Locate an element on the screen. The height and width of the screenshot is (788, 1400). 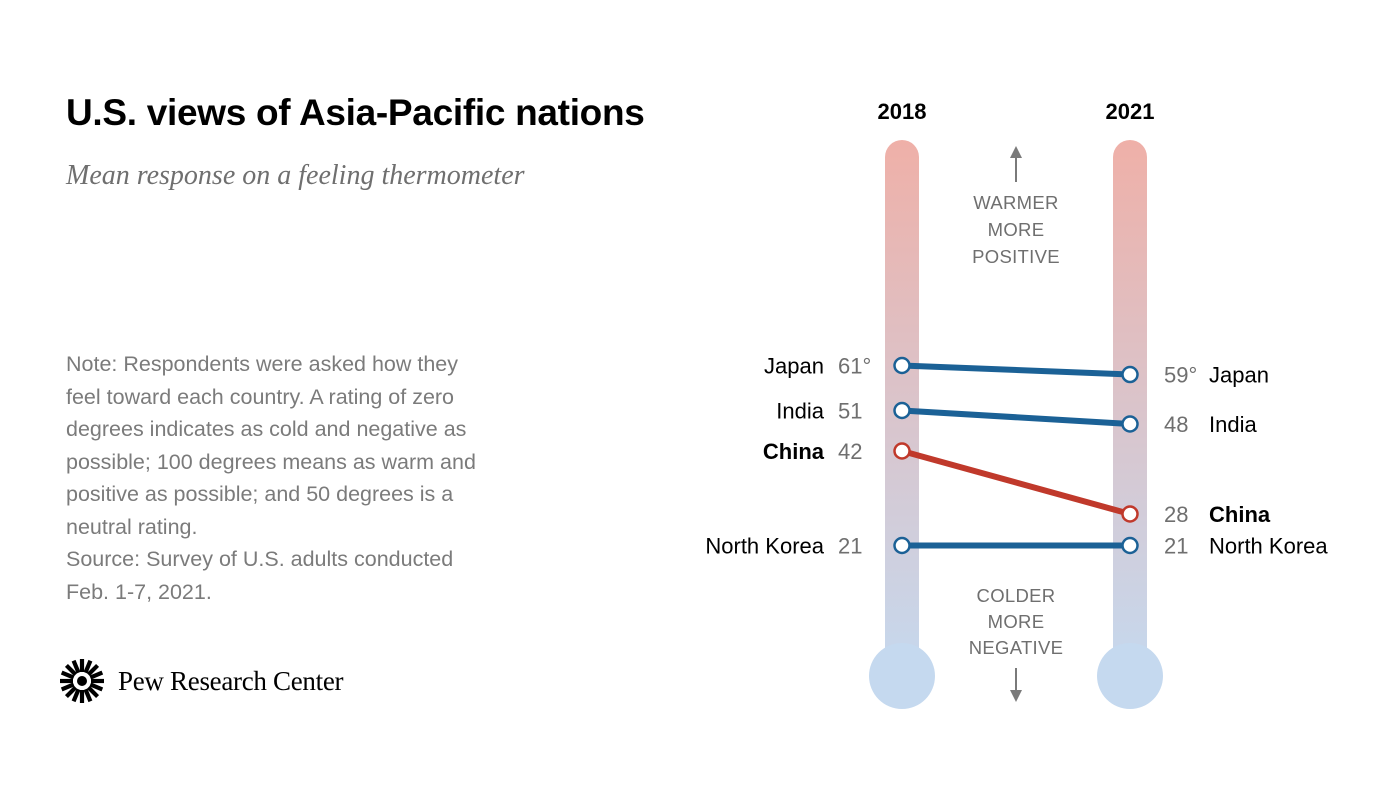
sunburst-core is located at coordinates (82, 681).